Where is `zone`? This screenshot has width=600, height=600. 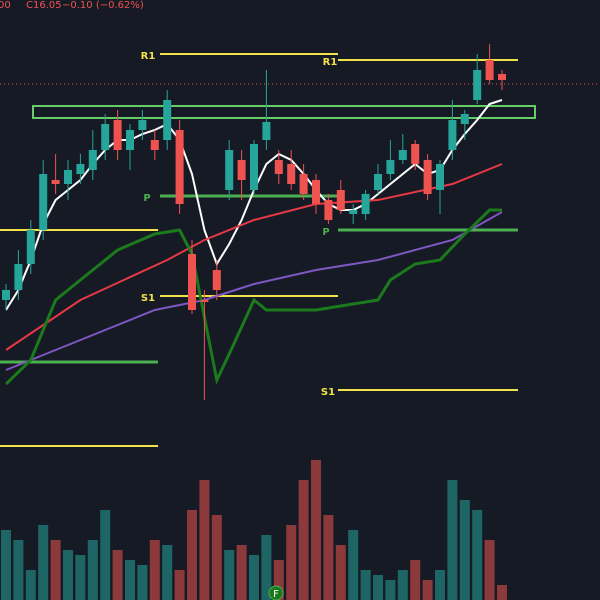 zone is located at coordinates (284, 112).